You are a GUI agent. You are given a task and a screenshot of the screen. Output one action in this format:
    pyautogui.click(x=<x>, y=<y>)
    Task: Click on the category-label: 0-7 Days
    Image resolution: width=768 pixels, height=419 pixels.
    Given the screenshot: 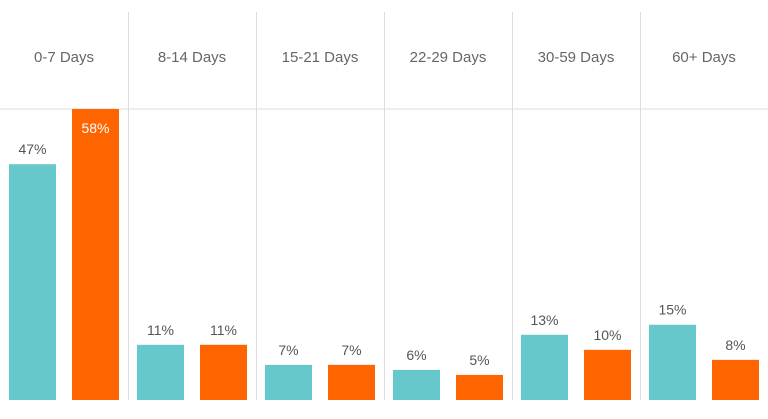 What is the action you would take?
    pyautogui.click(x=64, y=57)
    